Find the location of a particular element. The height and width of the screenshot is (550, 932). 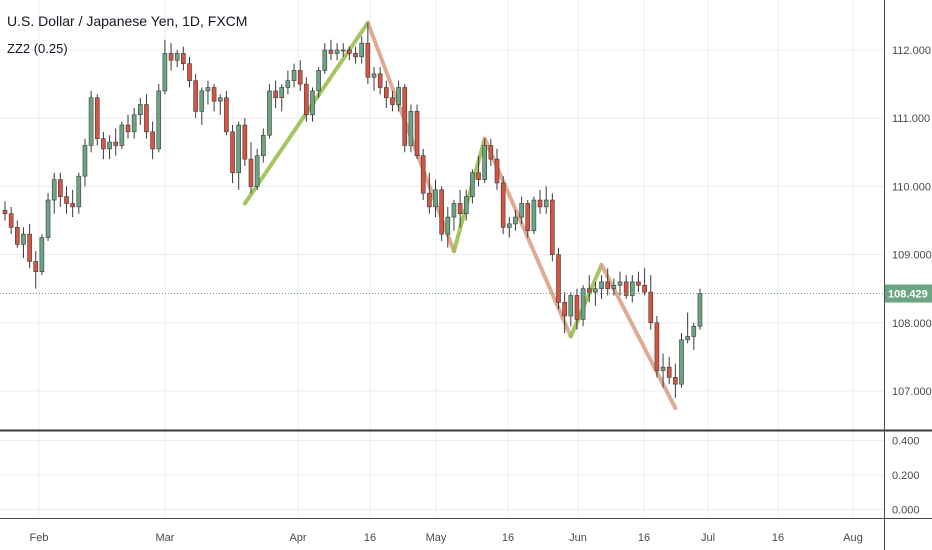

indicator-tick-label: 0.400 is located at coordinates (906, 442).